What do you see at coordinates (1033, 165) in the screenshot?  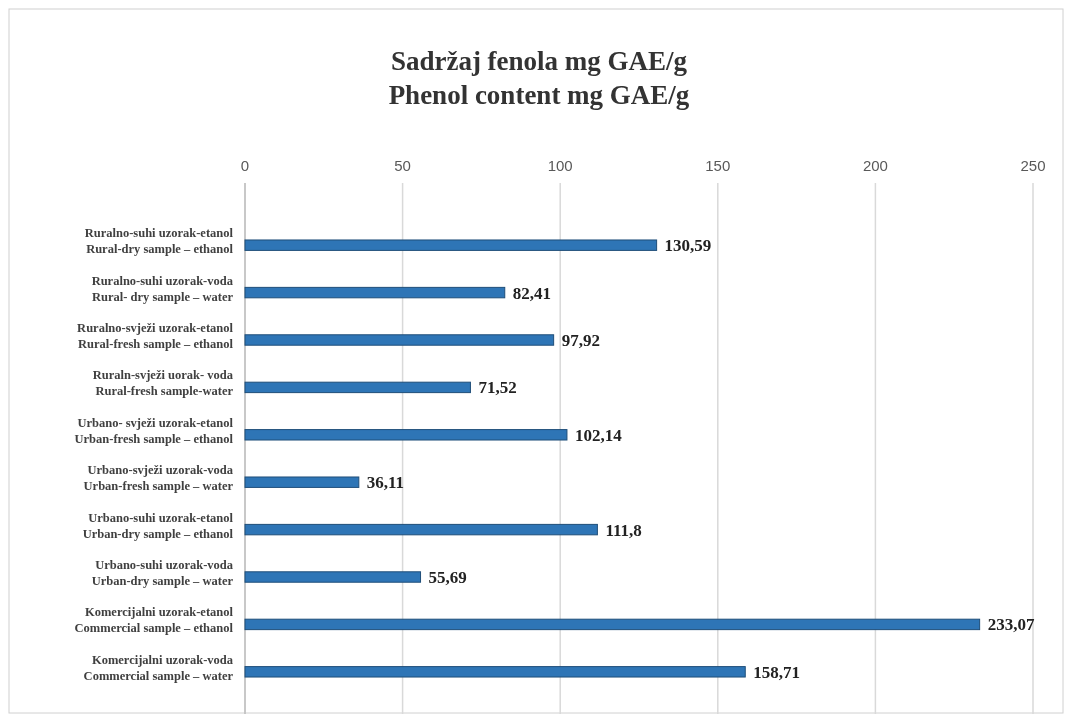 I see `x-tick-label: 250` at bounding box center [1033, 165].